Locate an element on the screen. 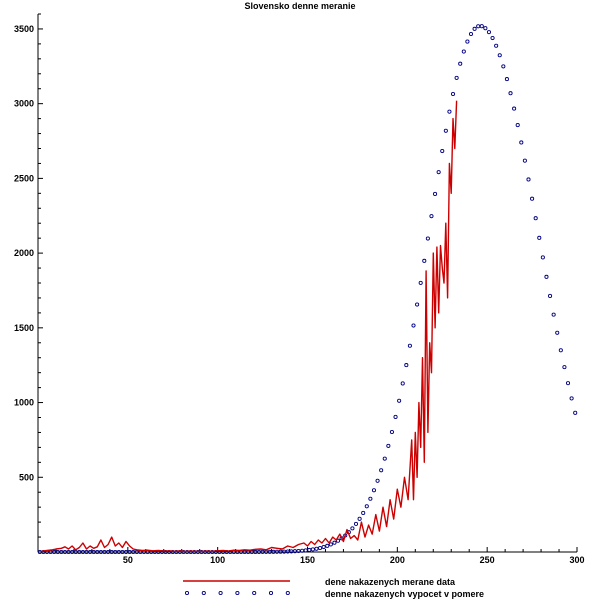 This screenshot has height=600, width=600. chart-title: Slovensko denne meranie is located at coordinates (299, 6).